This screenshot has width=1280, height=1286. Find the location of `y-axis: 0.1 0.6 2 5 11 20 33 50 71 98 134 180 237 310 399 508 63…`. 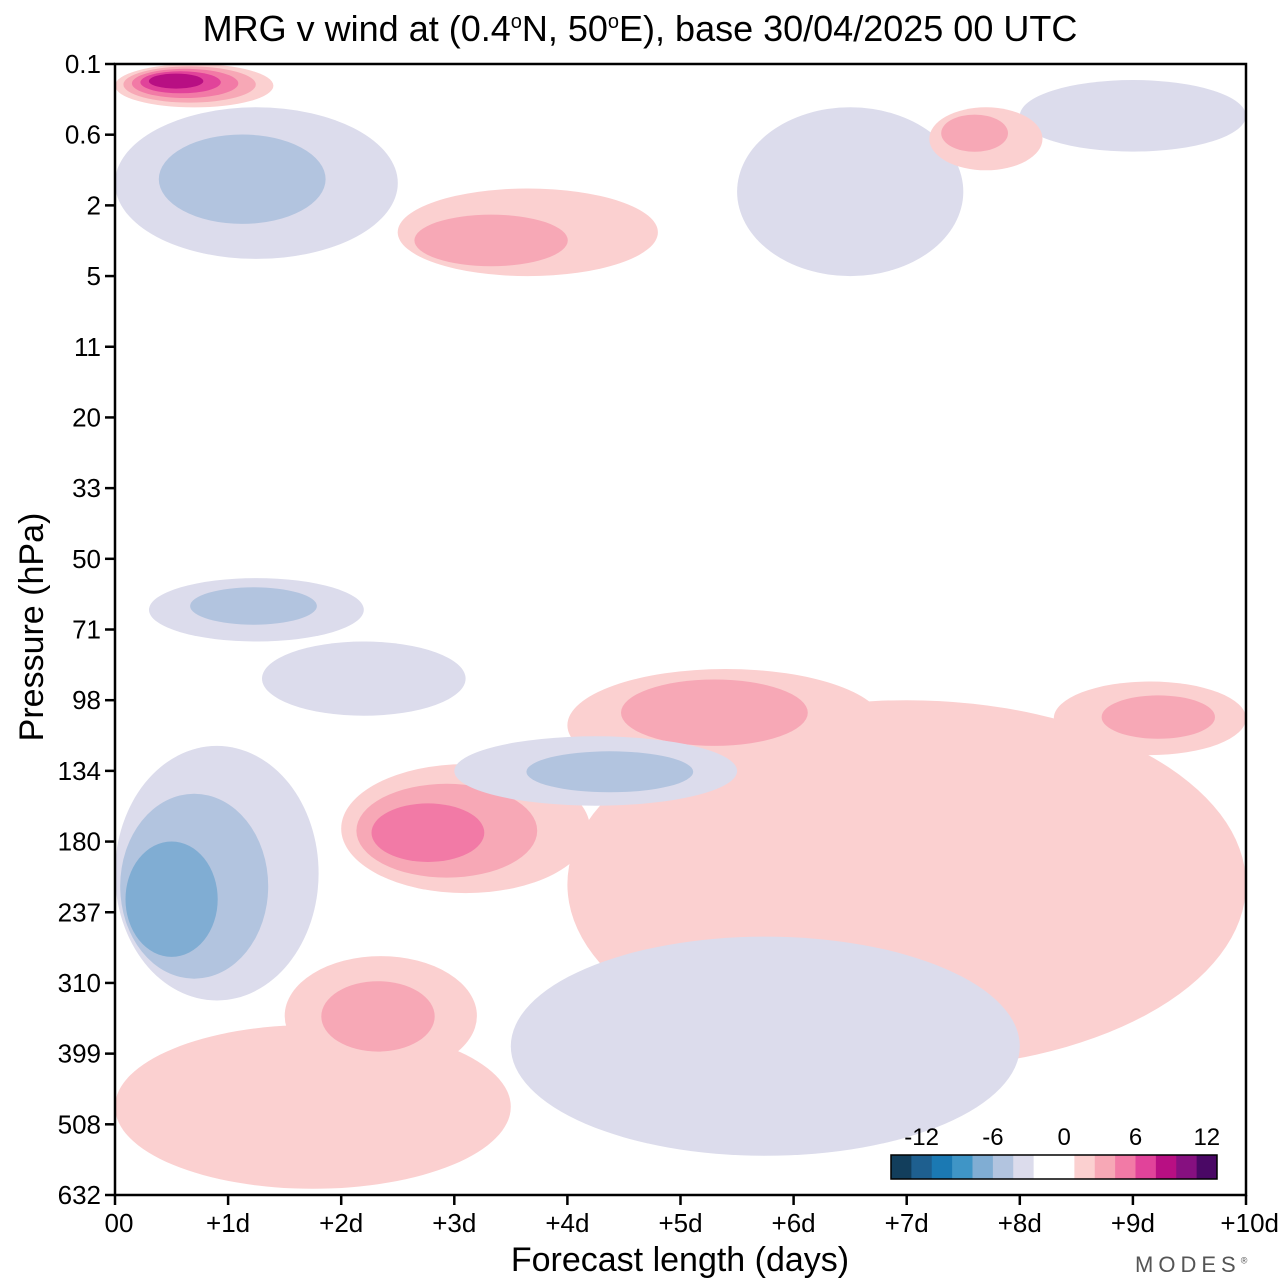

y-axis: 0.1 0.6 2 5 11 20 33 50 71 98 134 180 237 310 399 508 63… is located at coordinates (86, 629).